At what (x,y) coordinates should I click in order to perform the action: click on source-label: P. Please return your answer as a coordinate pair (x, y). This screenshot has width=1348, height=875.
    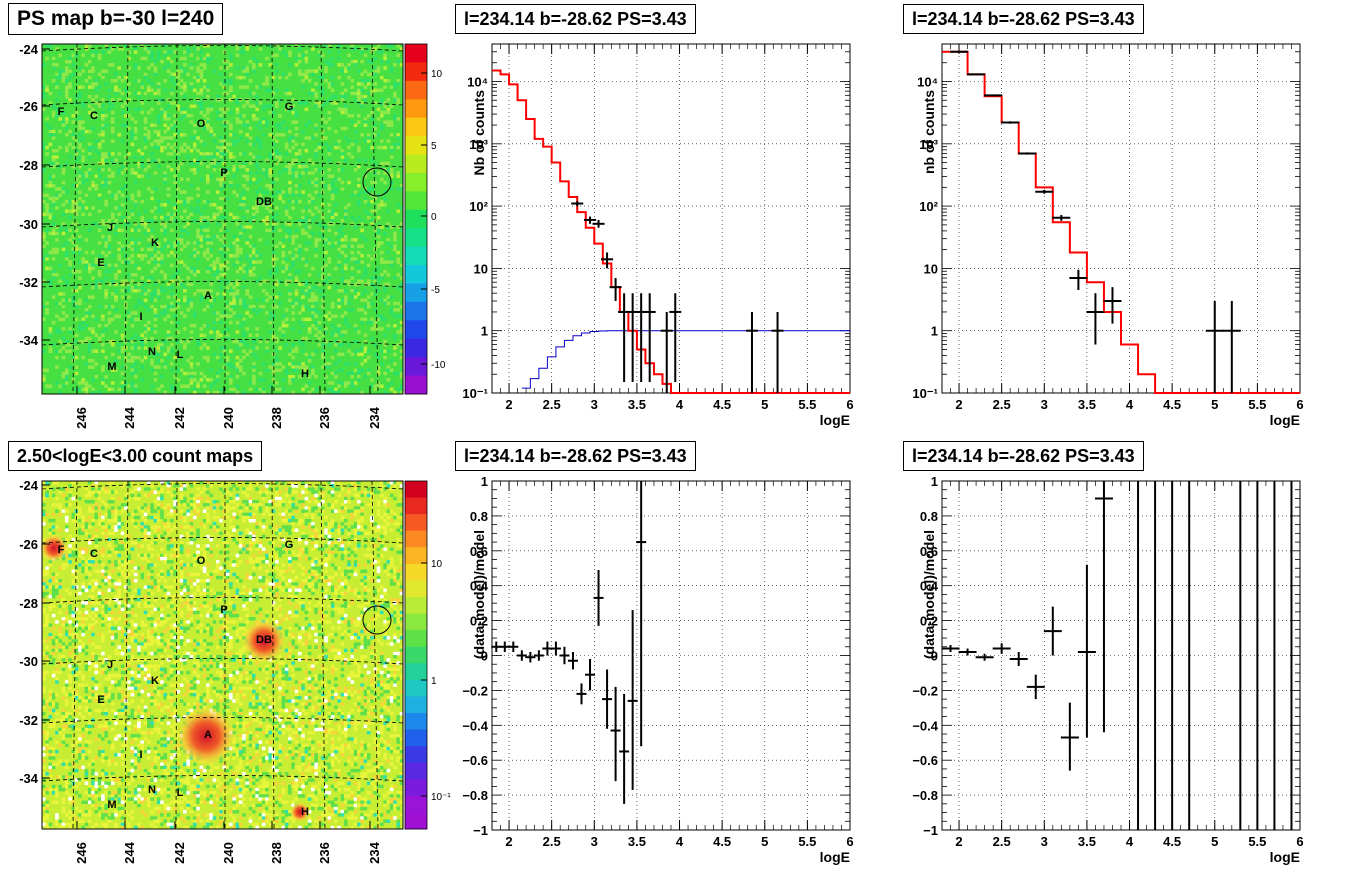
    Looking at the image, I should click on (223, 610).